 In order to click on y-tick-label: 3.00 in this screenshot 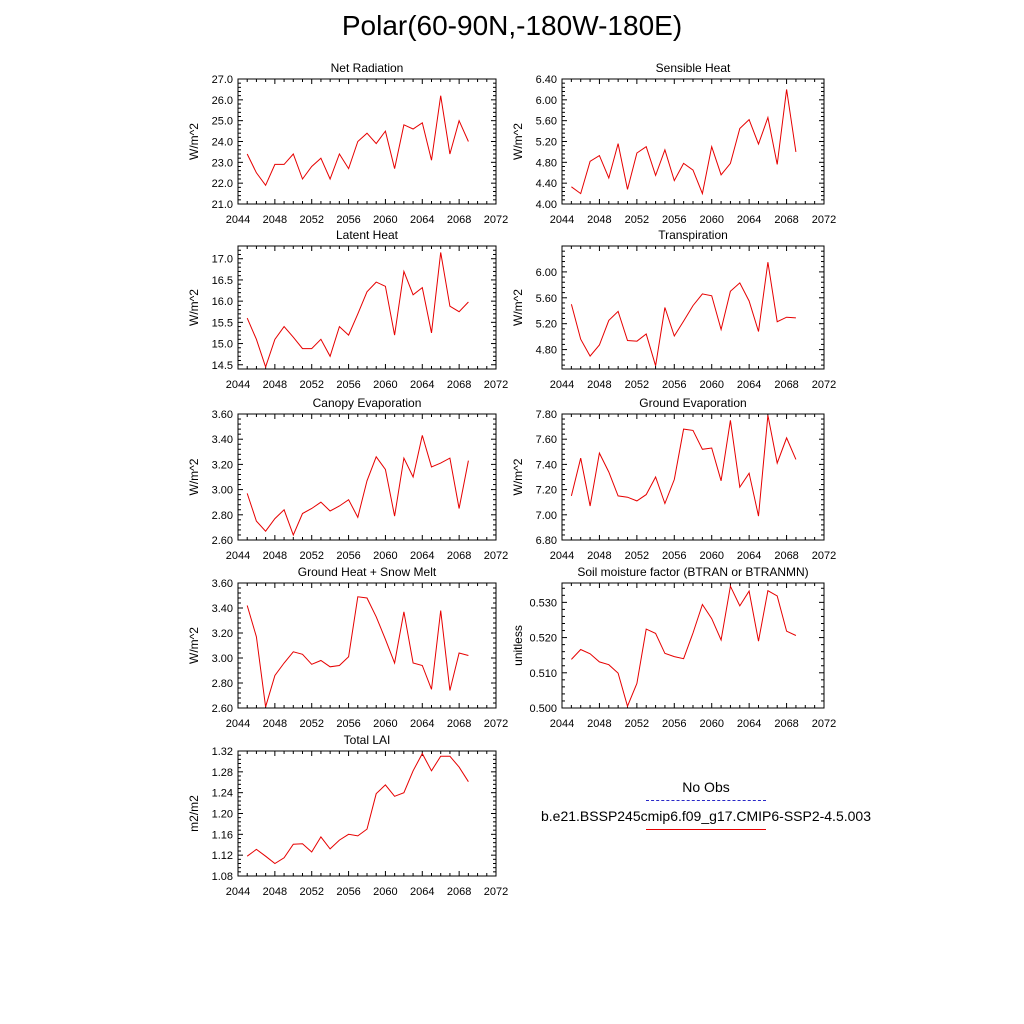, I will do `click(222, 659)`.